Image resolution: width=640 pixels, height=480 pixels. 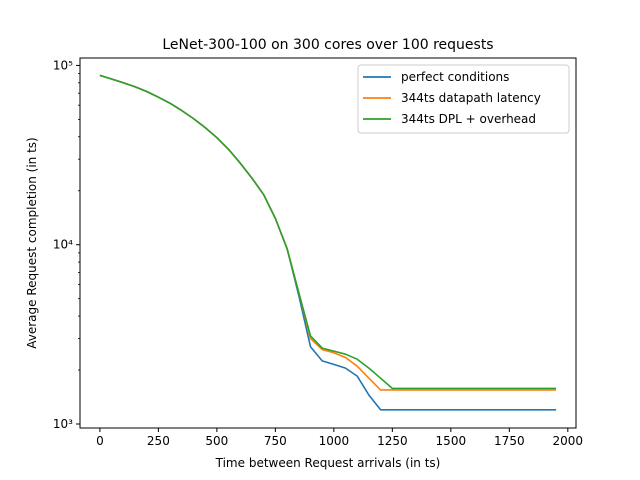 I want to click on x-tick-label: 750, so click(x=275, y=441).